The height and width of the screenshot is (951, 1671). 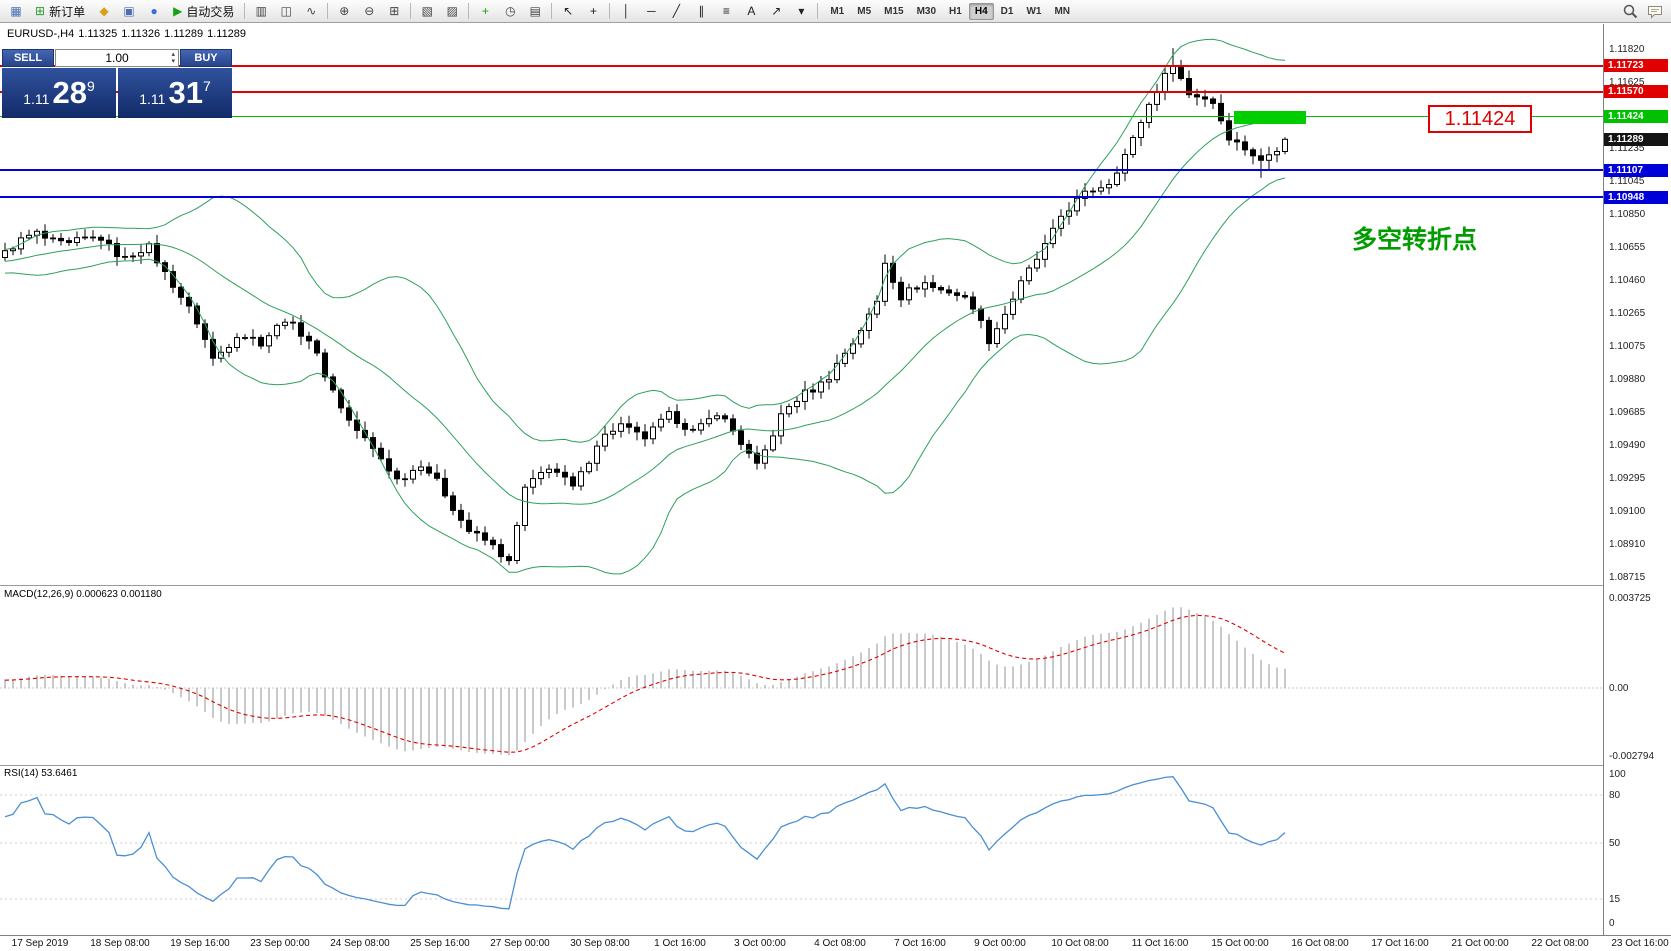 What do you see at coordinates (776, 11) in the screenshot?
I see `arrow-tool-icon: ↗` at bounding box center [776, 11].